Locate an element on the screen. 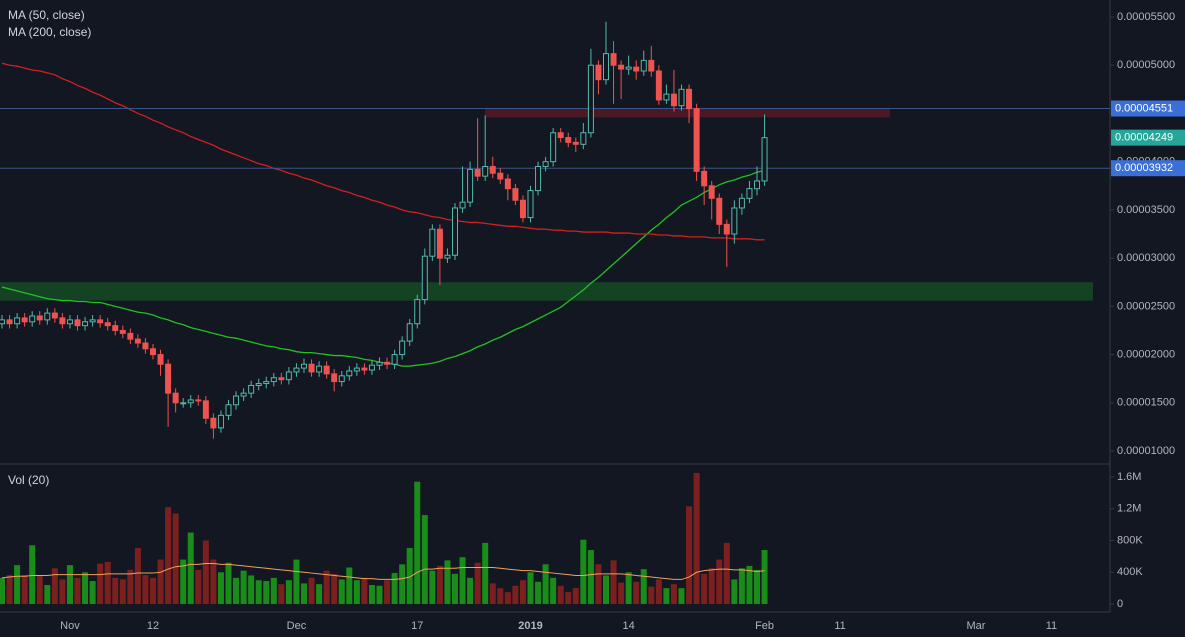 This screenshot has height=637, width=1185. x-tick-label: Feb is located at coordinates (764, 626).